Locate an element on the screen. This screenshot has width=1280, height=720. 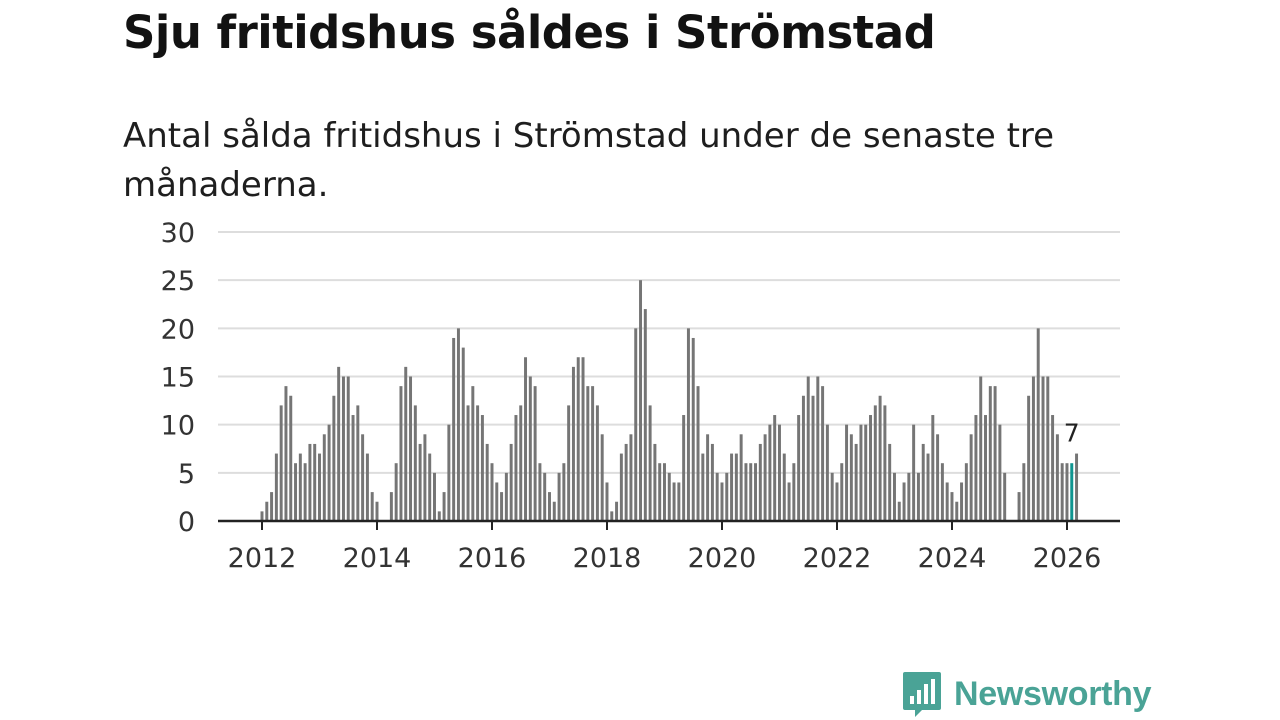
y-tick-label-0: 0 is located at coordinates (186, 522).